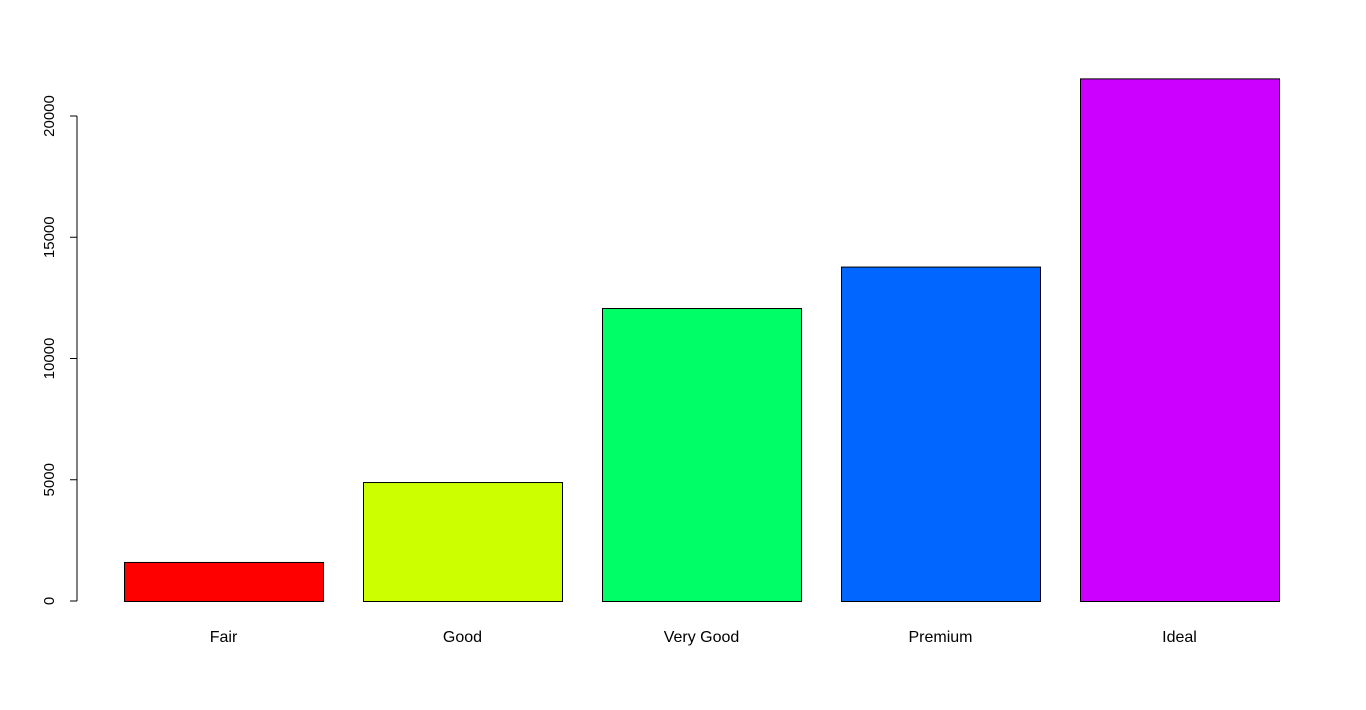  What do you see at coordinates (463, 542) in the screenshot?
I see `bar-good` at bounding box center [463, 542].